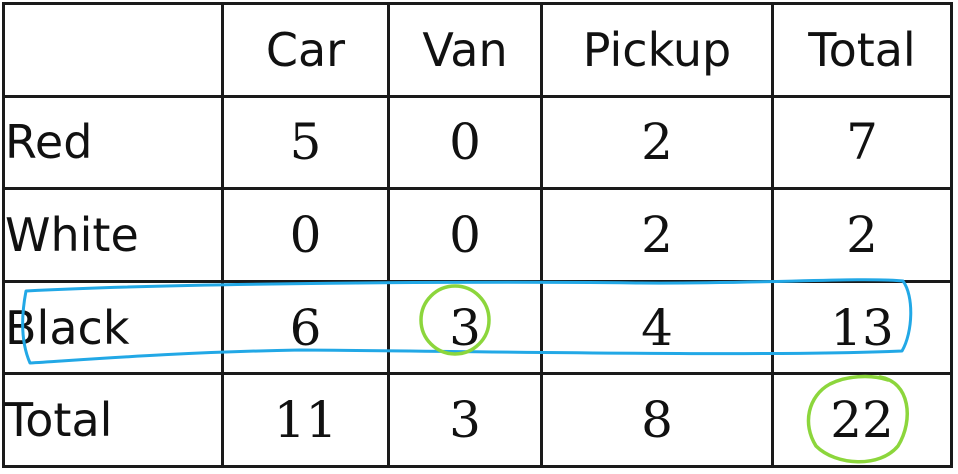  I want to click on column-header-total: Total, so click(862, 50).